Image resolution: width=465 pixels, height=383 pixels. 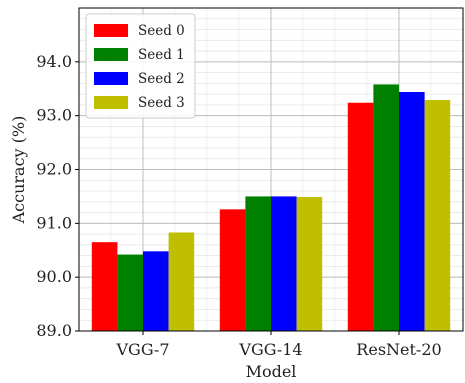 What do you see at coordinates (54, 330) in the screenshot?
I see `y-tick-label: 89.0` at bounding box center [54, 330].